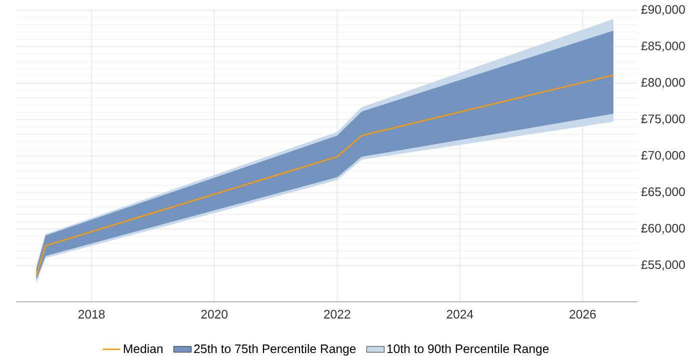  I want to click on x-tick-label: 2018, so click(91, 314).